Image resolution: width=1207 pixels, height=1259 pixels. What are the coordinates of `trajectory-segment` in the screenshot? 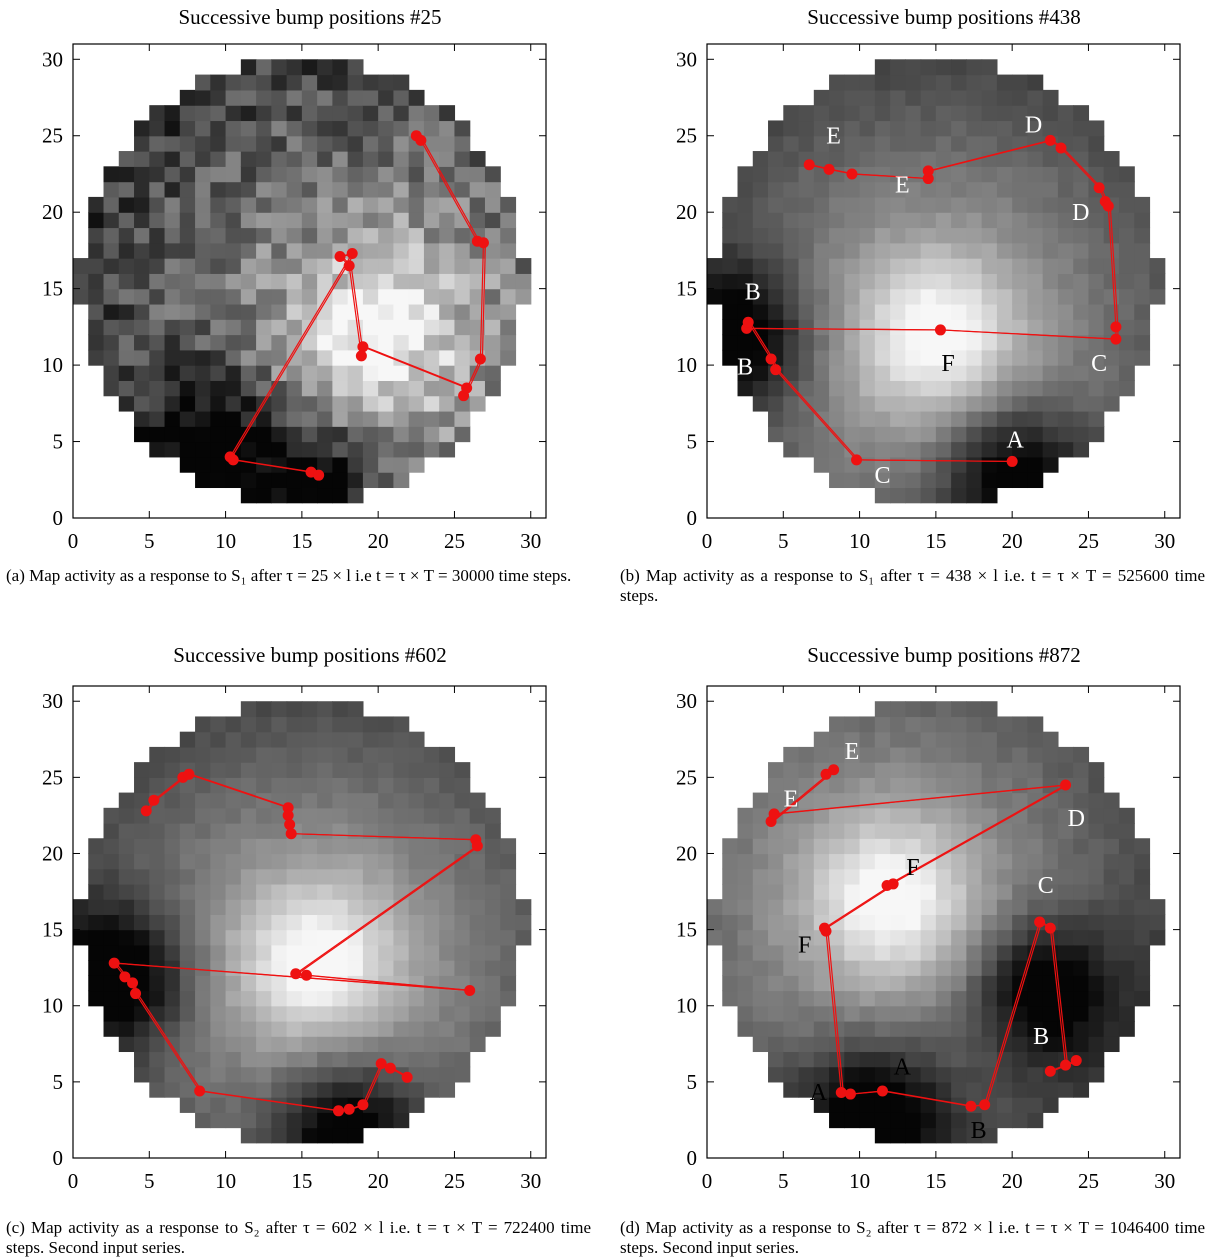 It's located at (936, 461).